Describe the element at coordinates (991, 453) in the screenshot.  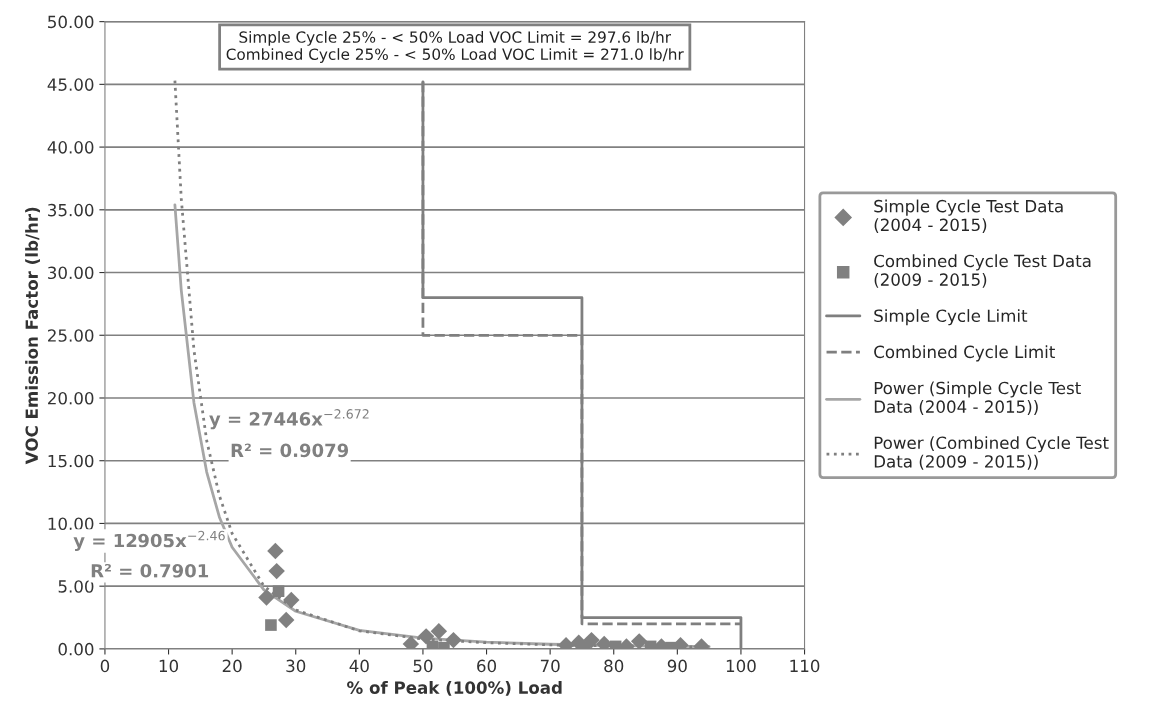
I see `legend-label: Power (Combined Cycle Test Data (2009 - 2015))` at that location.